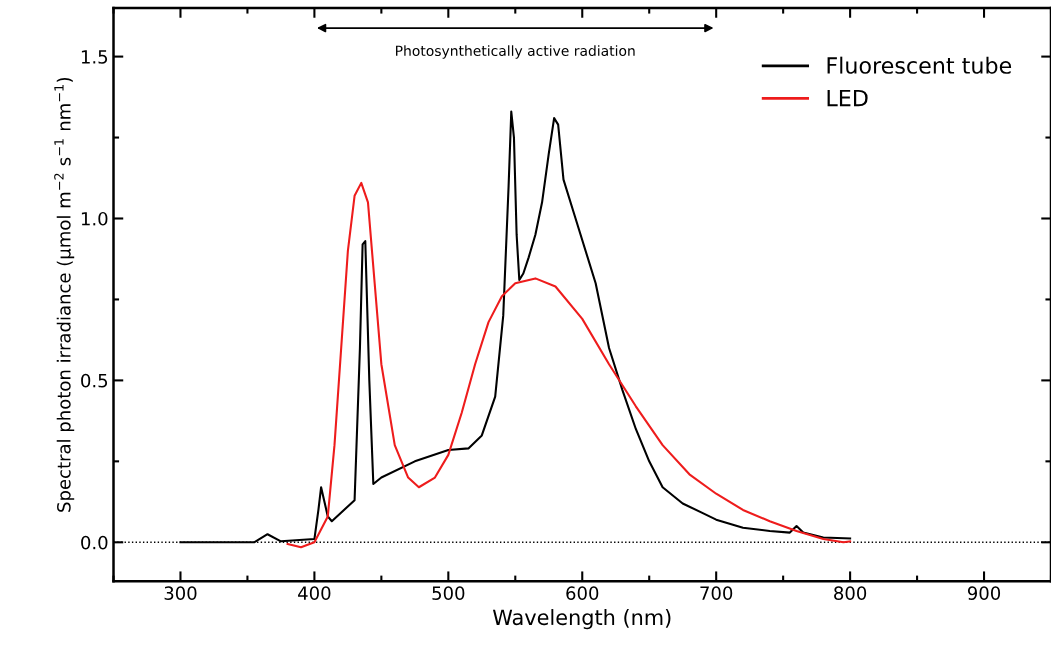 This screenshot has height=668, width=1051. I want to click on y-tick-label: 0.0, so click(94, 542).